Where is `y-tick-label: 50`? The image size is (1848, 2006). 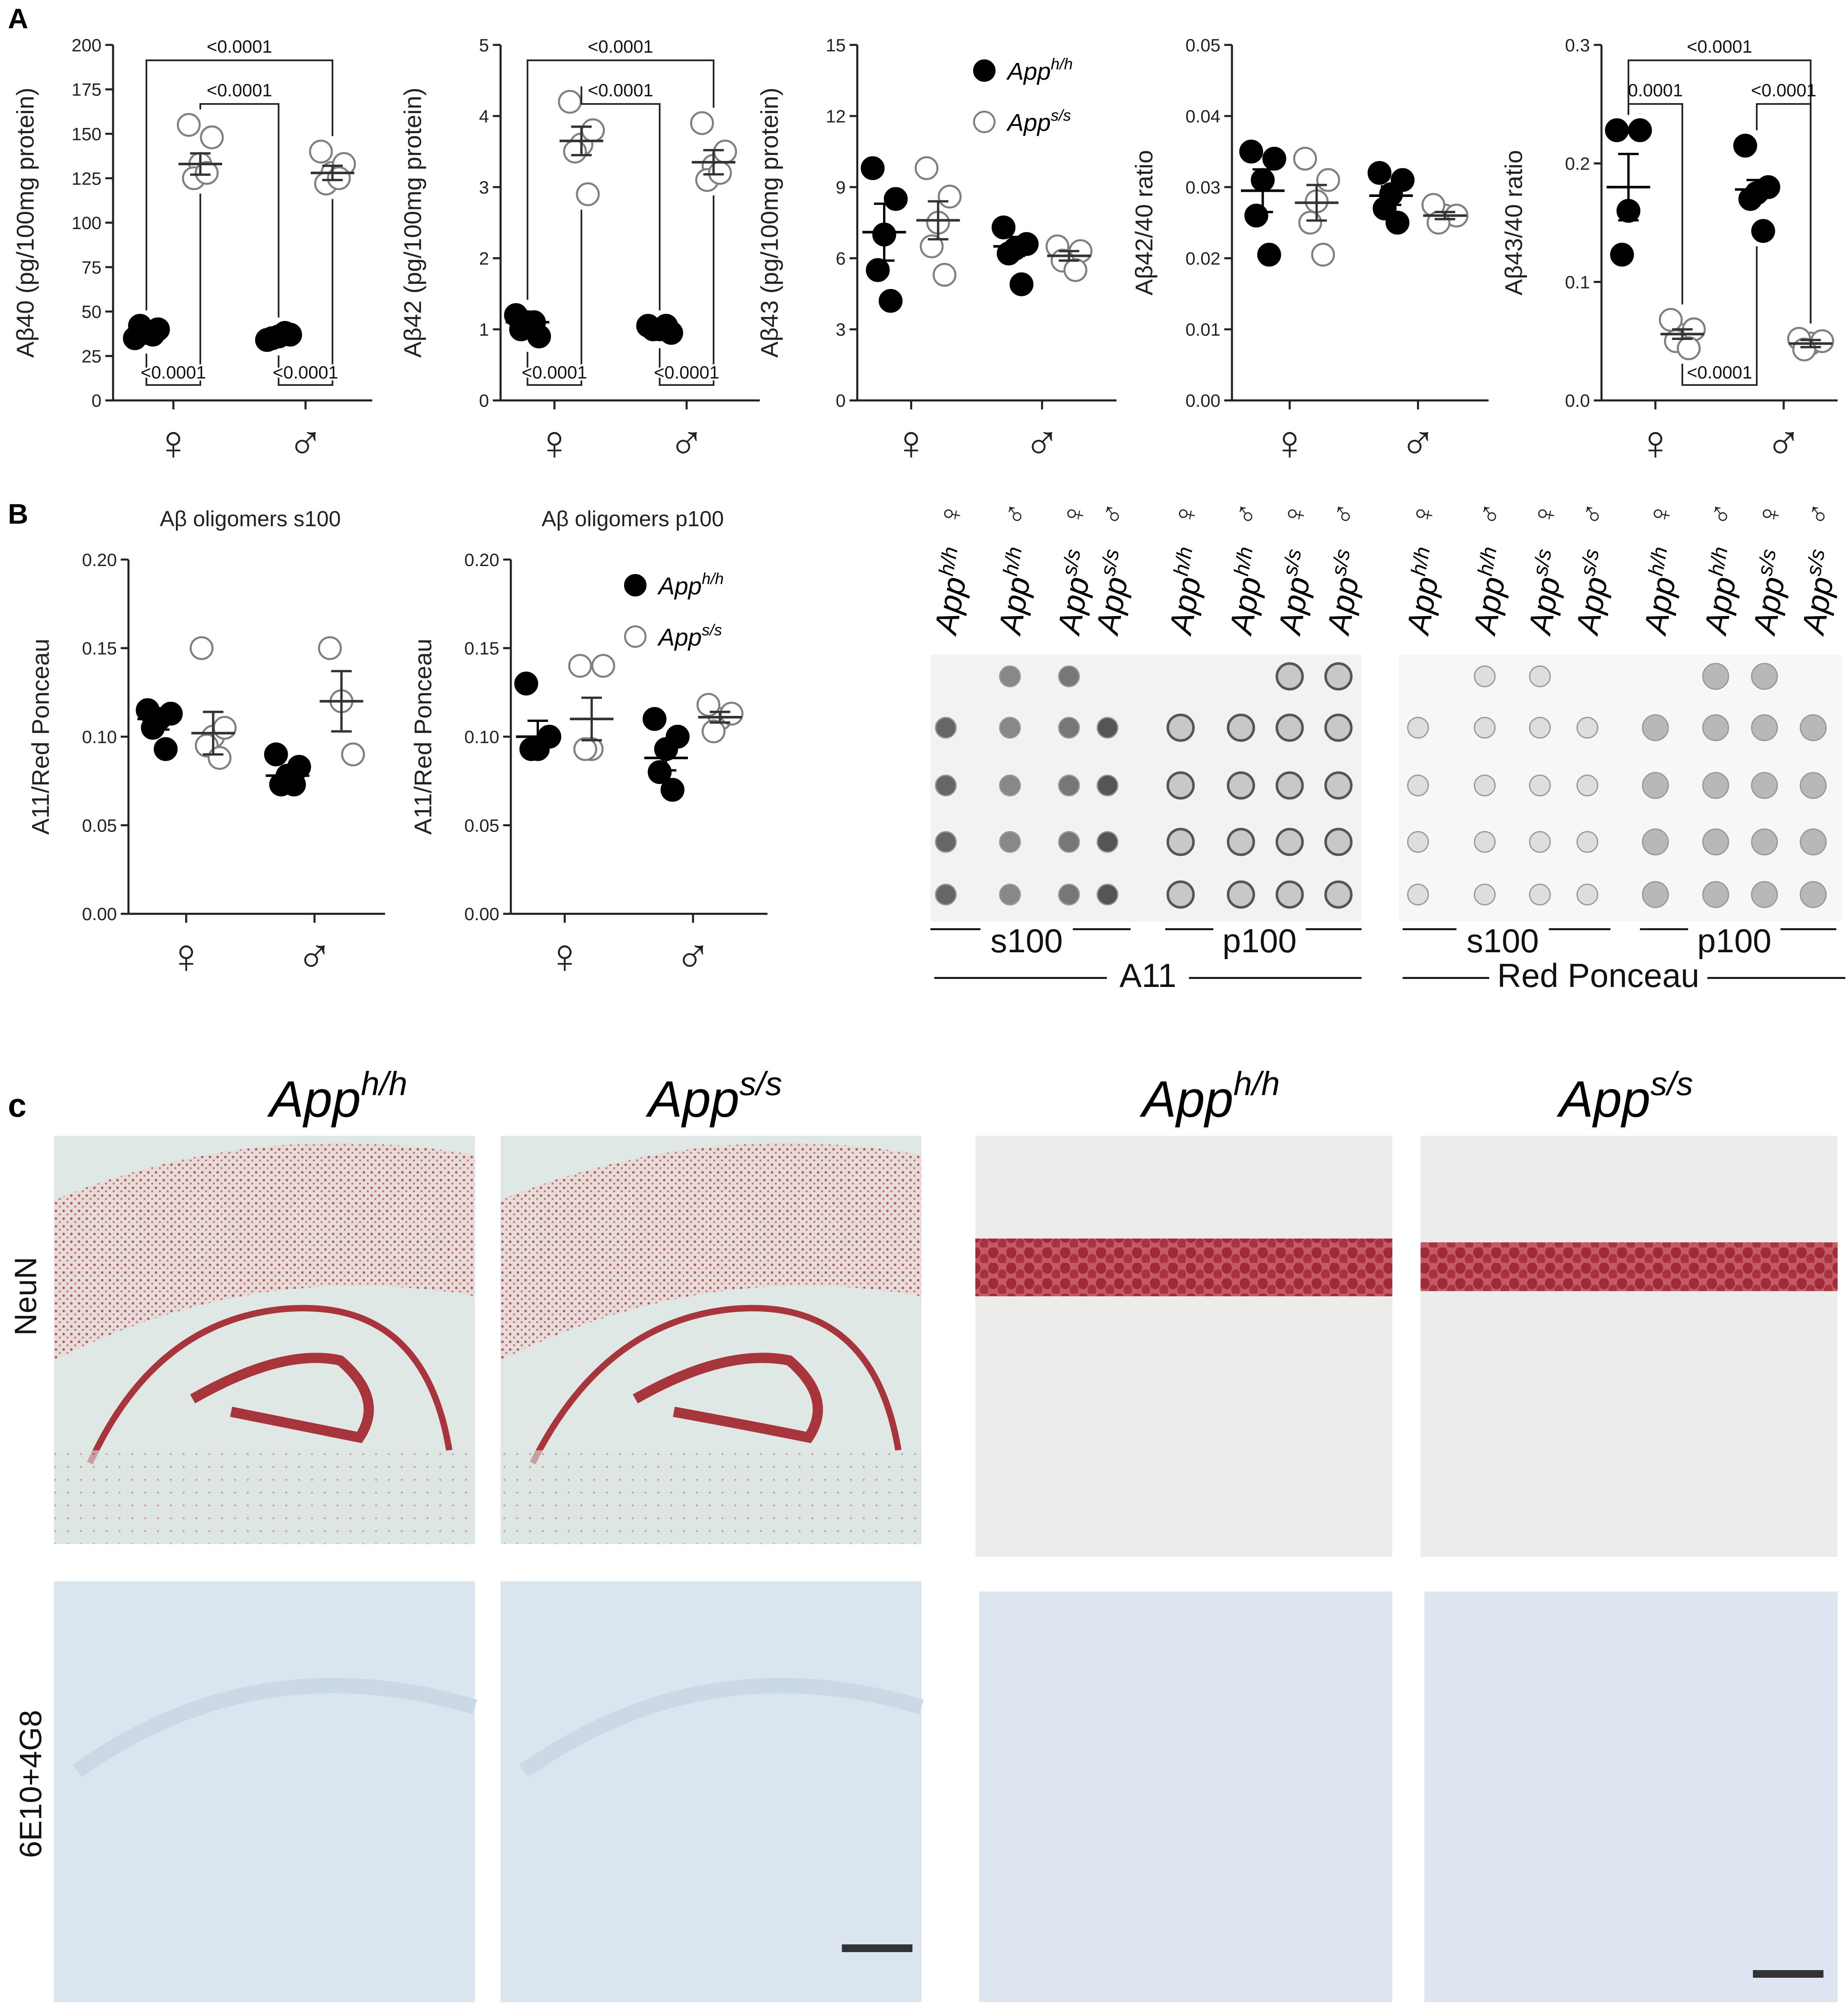
y-tick-label: 50 is located at coordinates (91, 312).